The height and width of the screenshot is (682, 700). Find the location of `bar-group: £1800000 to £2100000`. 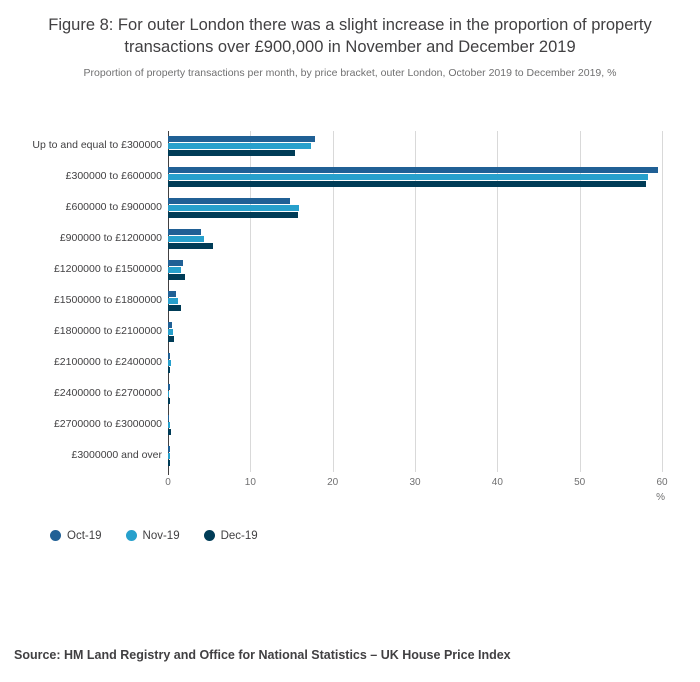

bar-group: £1800000 to £2100000 is located at coordinates (350, 332).